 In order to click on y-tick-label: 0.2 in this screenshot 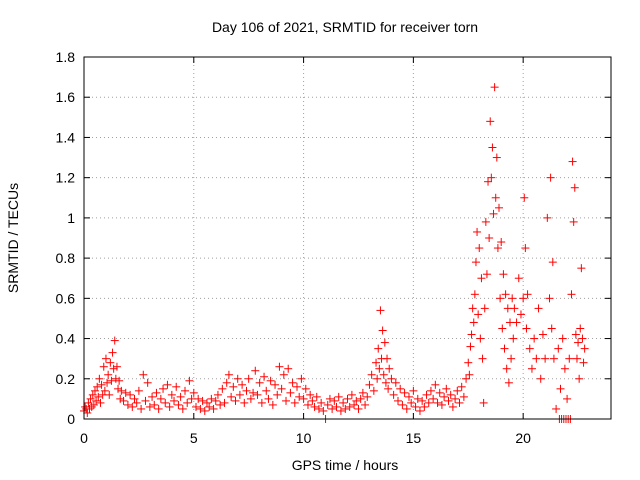, I will do `click(66, 379)`.